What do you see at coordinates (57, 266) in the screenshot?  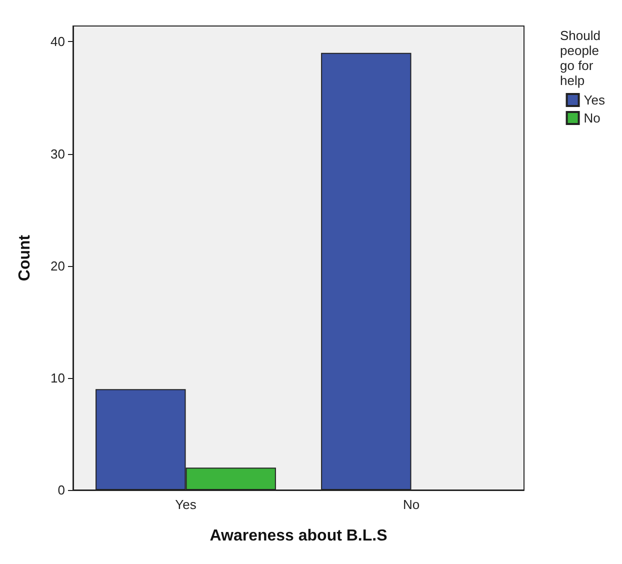 I see `y-tick-label: 20` at bounding box center [57, 266].